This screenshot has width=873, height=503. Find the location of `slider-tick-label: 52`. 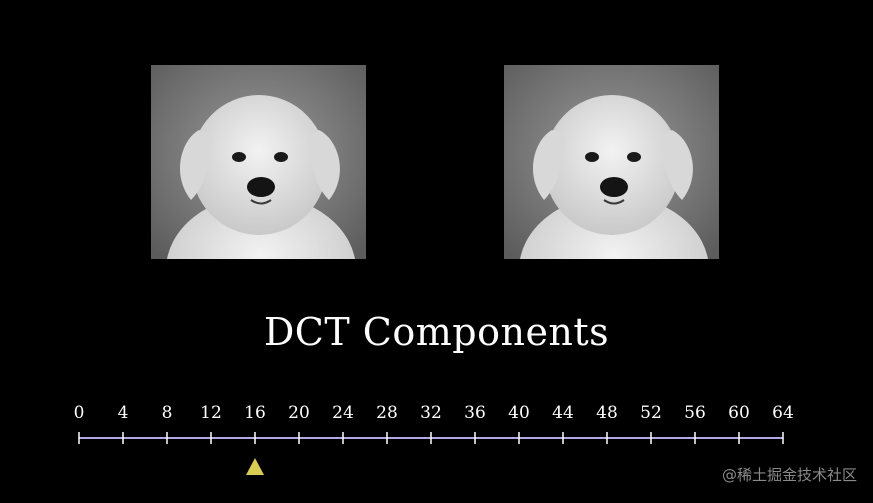

slider-tick-label: 52 is located at coordinates (651, 413).